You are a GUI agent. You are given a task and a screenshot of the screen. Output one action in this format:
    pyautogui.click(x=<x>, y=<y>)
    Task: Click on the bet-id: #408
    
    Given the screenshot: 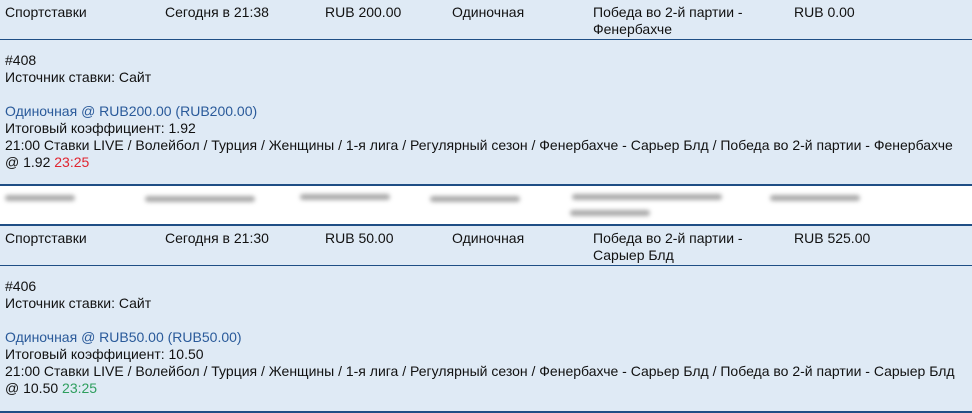 What is the action you would take?
    pyautogui.click(x=21, y=60)
    